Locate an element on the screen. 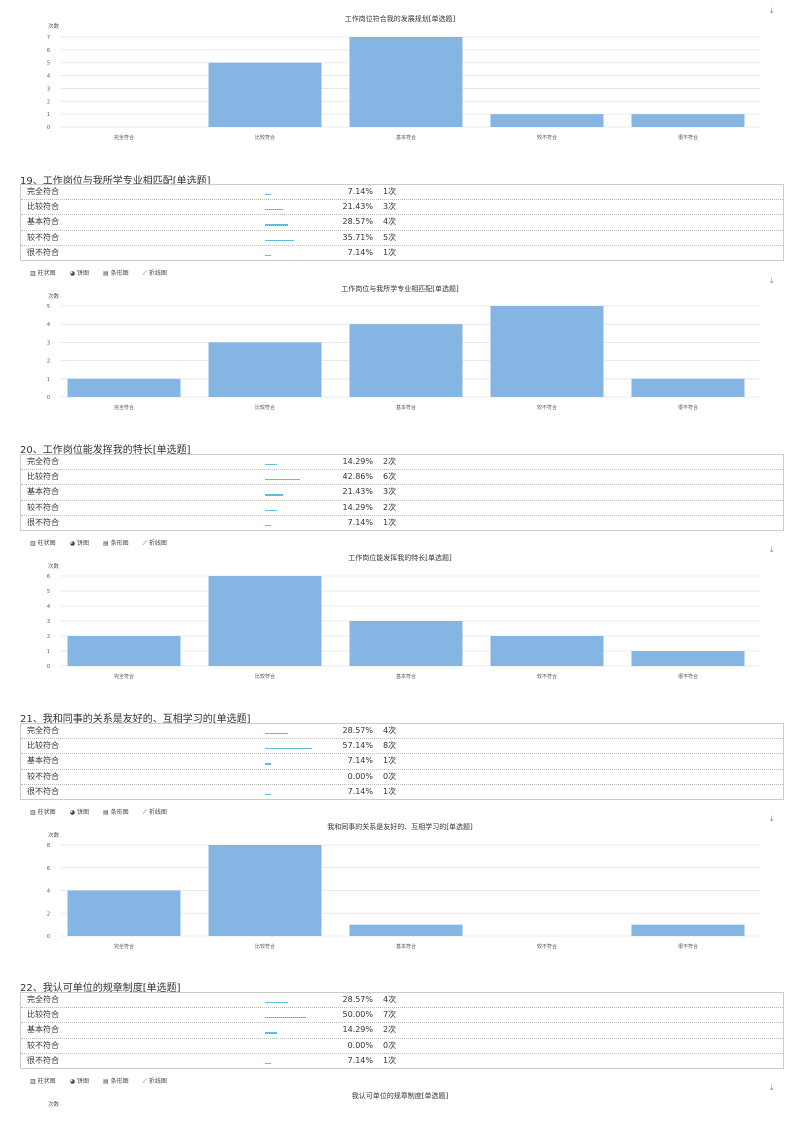 This screenshot has width=800, height=1131. table-row: 完全符合 14.29% 2次 is located at coordinates (402, 463).